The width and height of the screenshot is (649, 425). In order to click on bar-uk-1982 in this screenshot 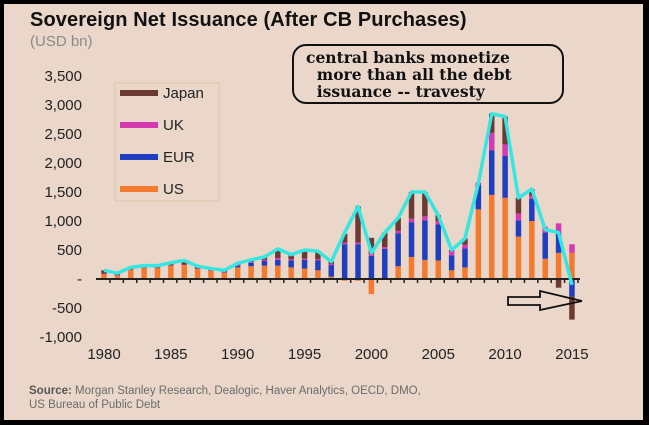, I will do `click(130, 269)`.